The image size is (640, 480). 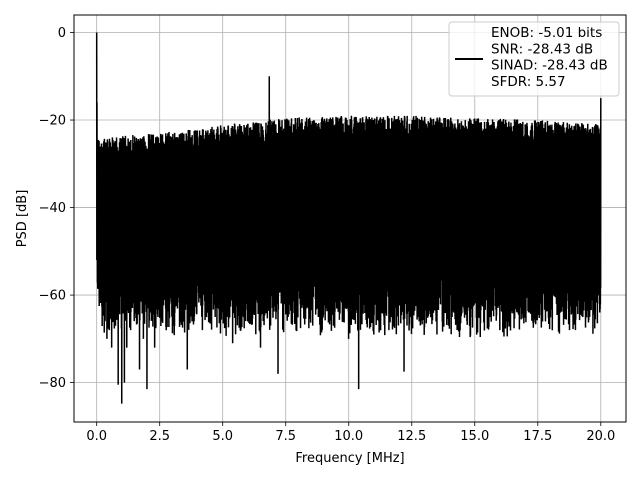 What do you see at coordinates (159, 436) in the screenshot?
I see `x-tick-label: 2.5` at bounding box center [159, 436].